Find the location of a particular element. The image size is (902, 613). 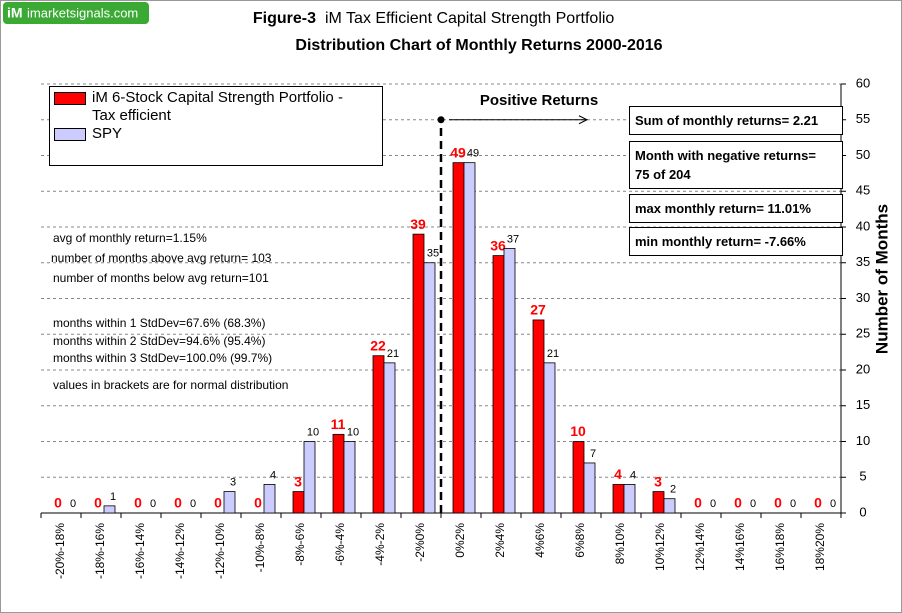

legend-label: SPY is located at coordinates (107, 133).